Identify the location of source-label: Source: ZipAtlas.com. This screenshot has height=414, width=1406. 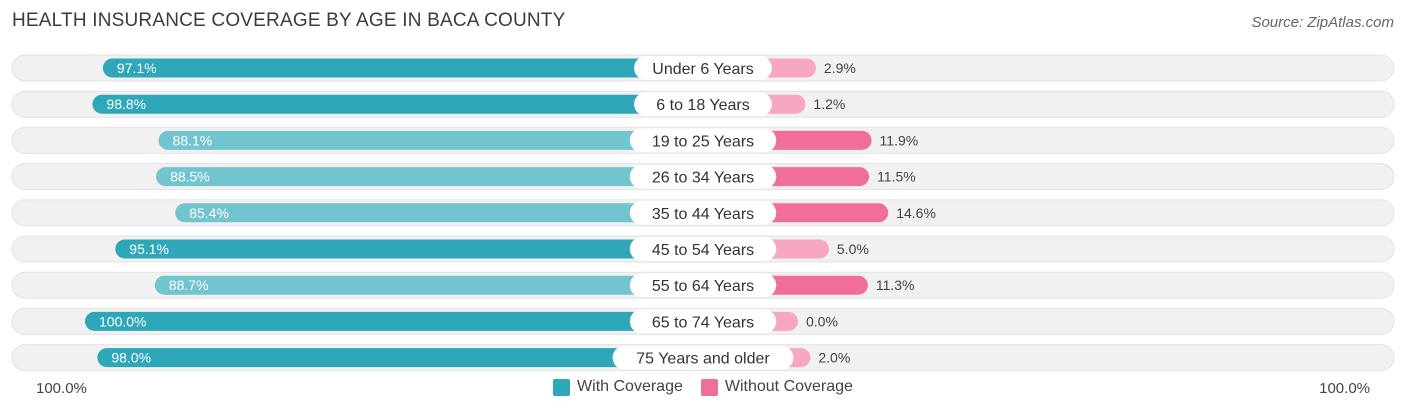
(1322, 22).